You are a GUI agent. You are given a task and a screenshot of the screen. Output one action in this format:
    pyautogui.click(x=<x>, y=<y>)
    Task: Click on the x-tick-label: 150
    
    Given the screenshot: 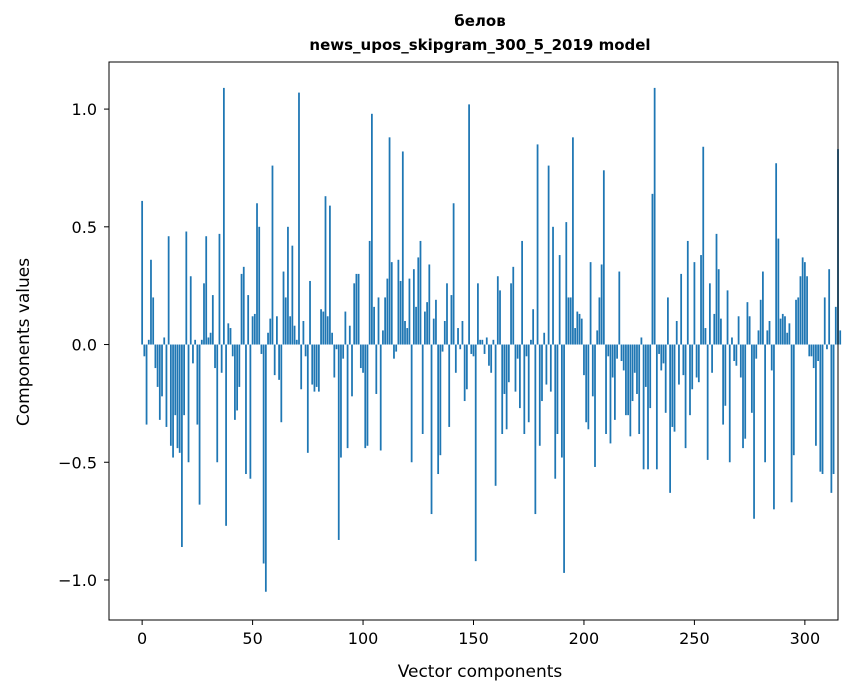 What is the action you would take?
    pyautogui.click(x=473, y=638)
    